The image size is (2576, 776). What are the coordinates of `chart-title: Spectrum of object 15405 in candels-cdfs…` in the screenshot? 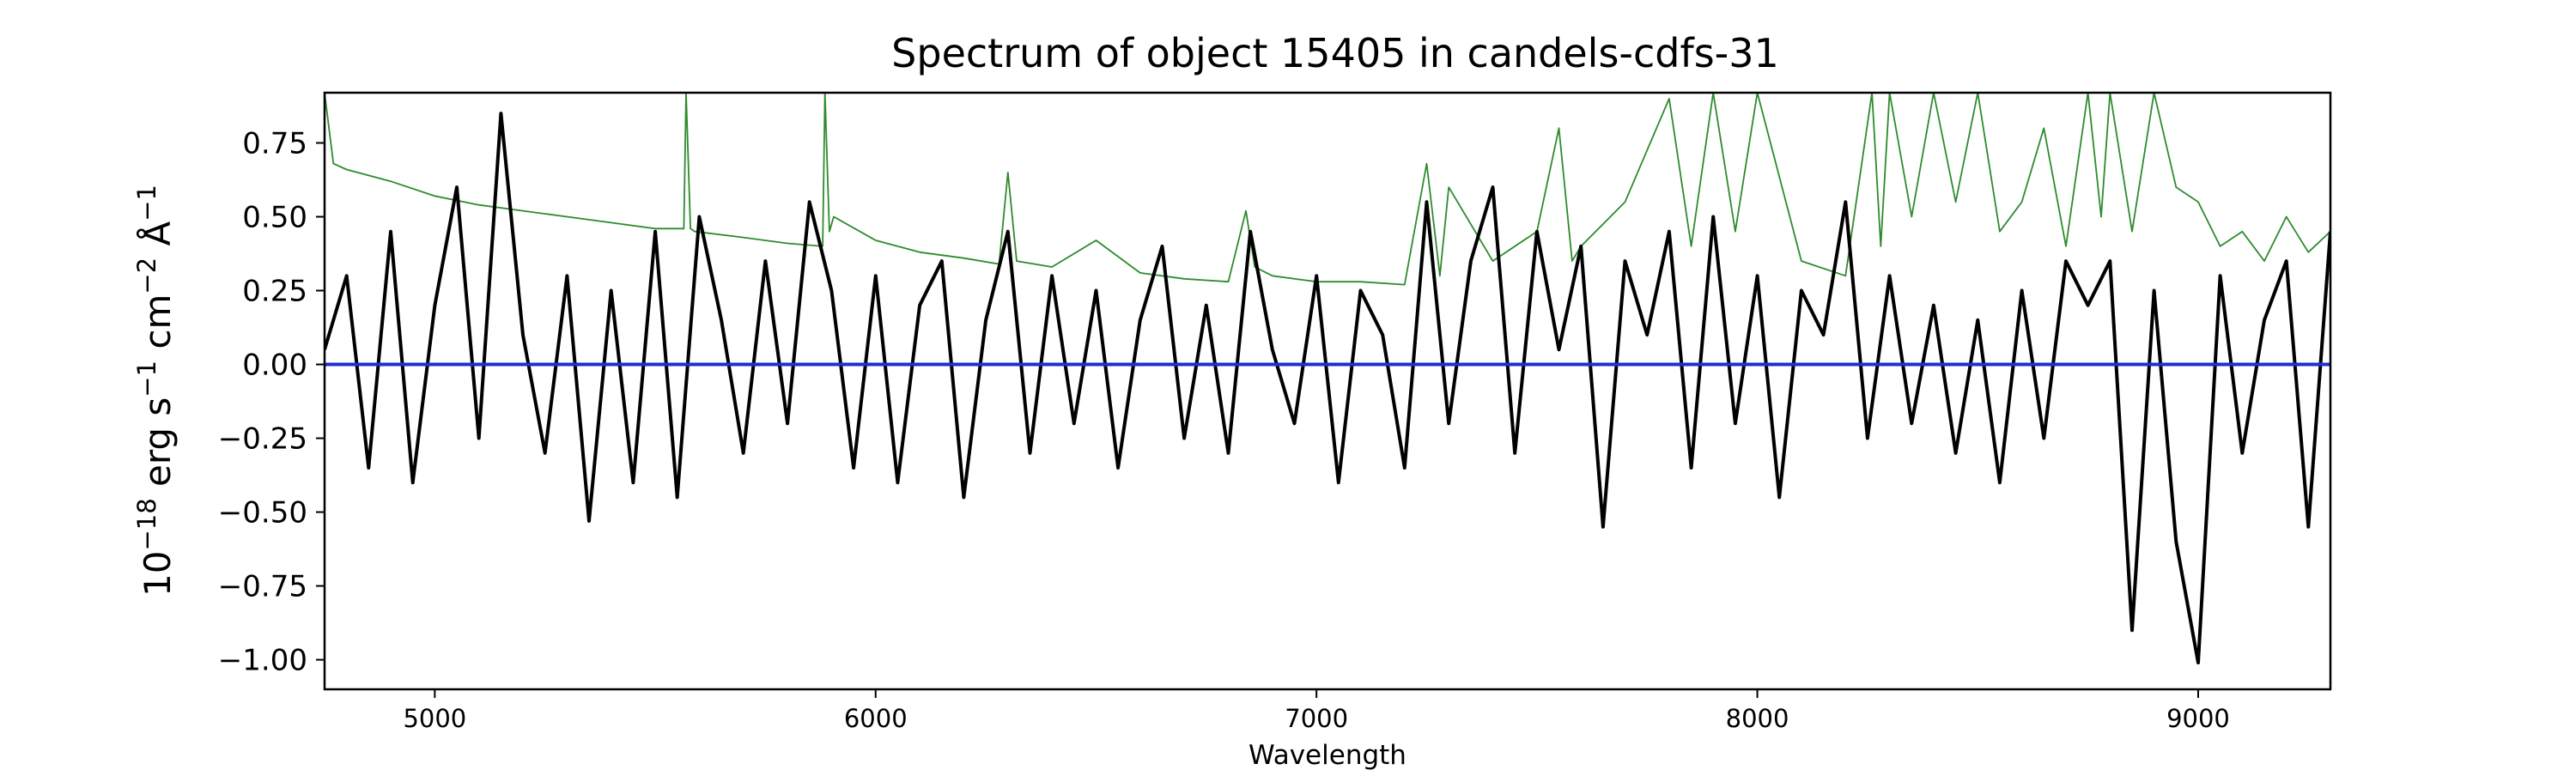 It's located at (1335, 53).